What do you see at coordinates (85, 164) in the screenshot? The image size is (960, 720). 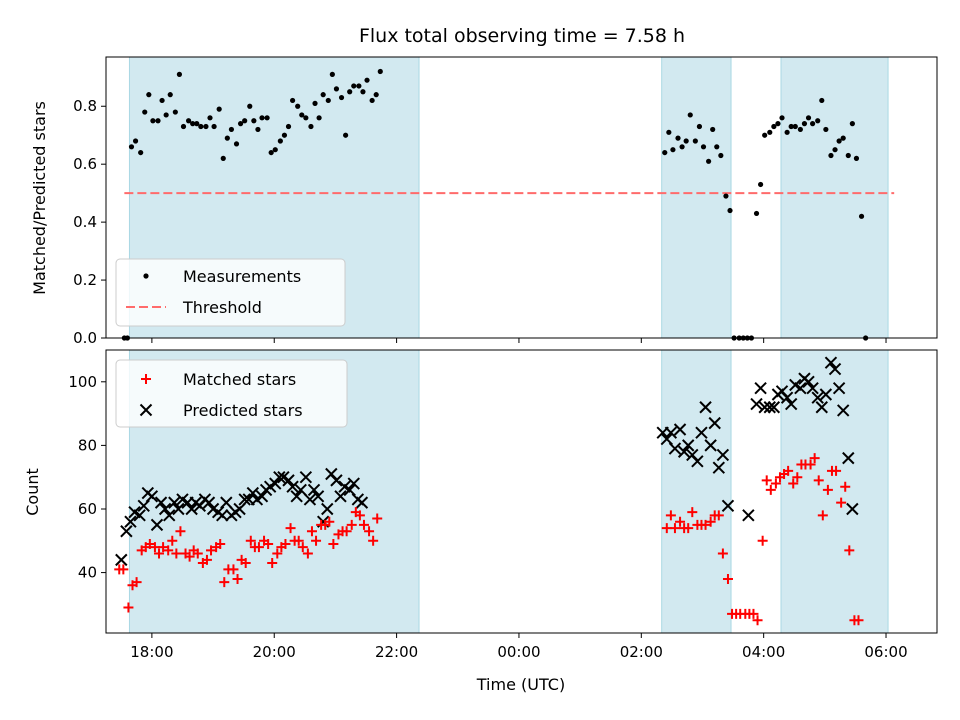 I see `y-tick-label: 0.6` at bounding box center [85, 164].